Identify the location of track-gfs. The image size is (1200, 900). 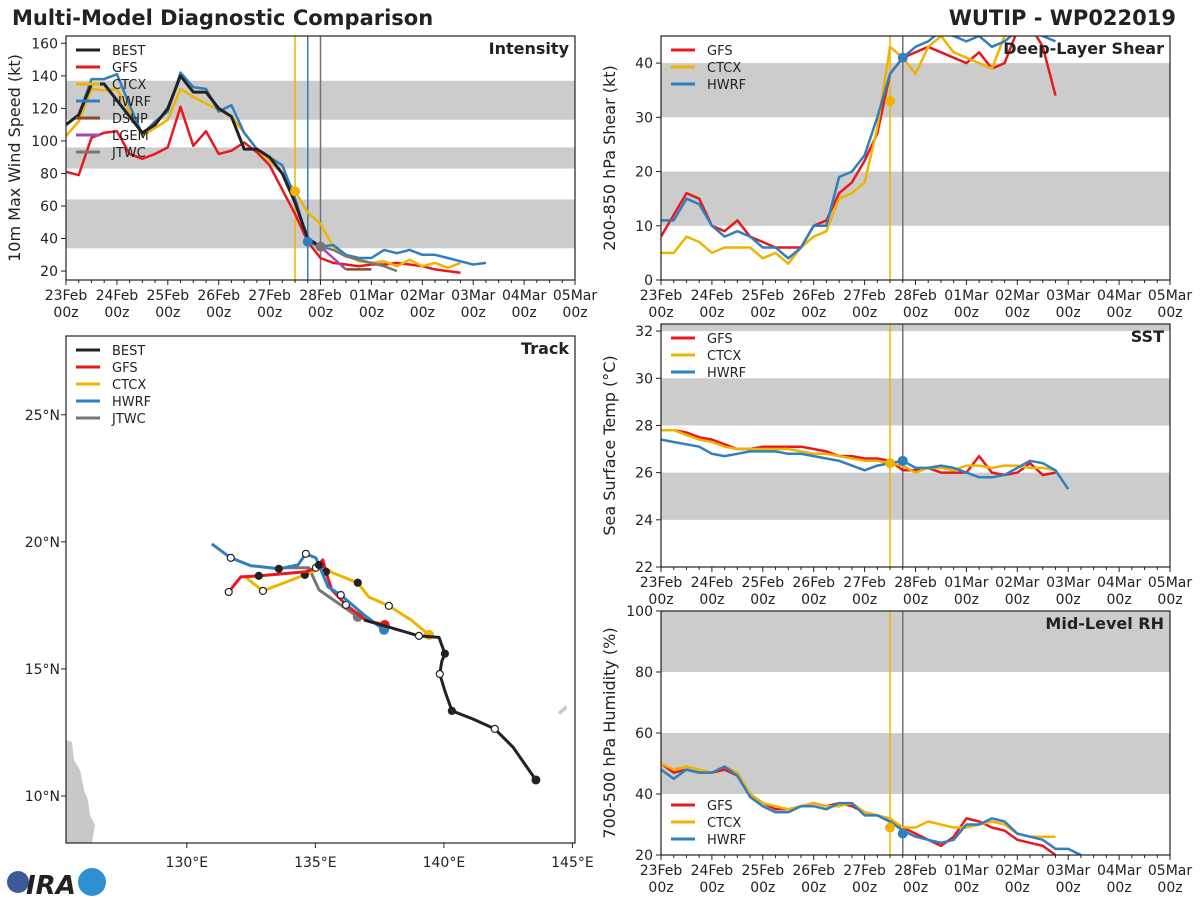
(306, 592).